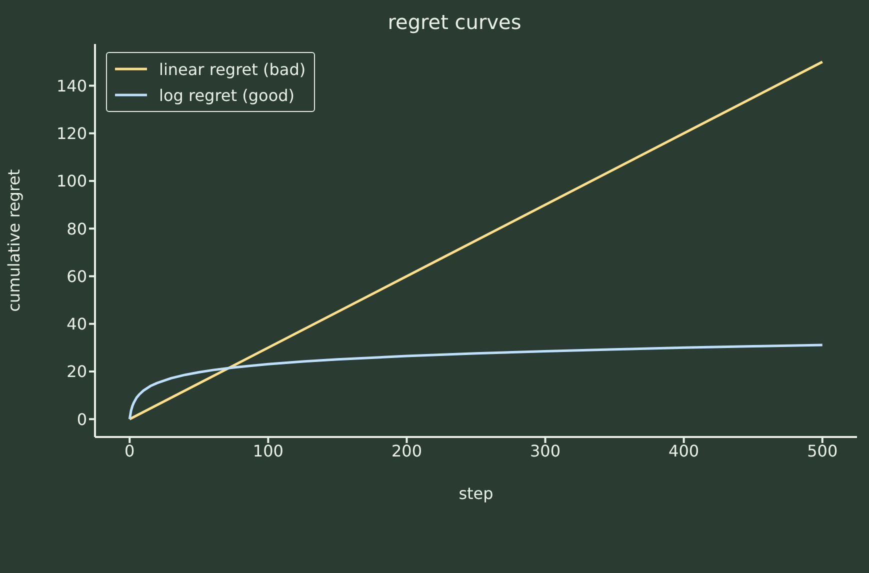 Image resolution: width=869 pixels, height=573 pixels. What do you see at coordinates (476, 382) in the screenshot?
I see `line-series` at bounding box center [476, 382].